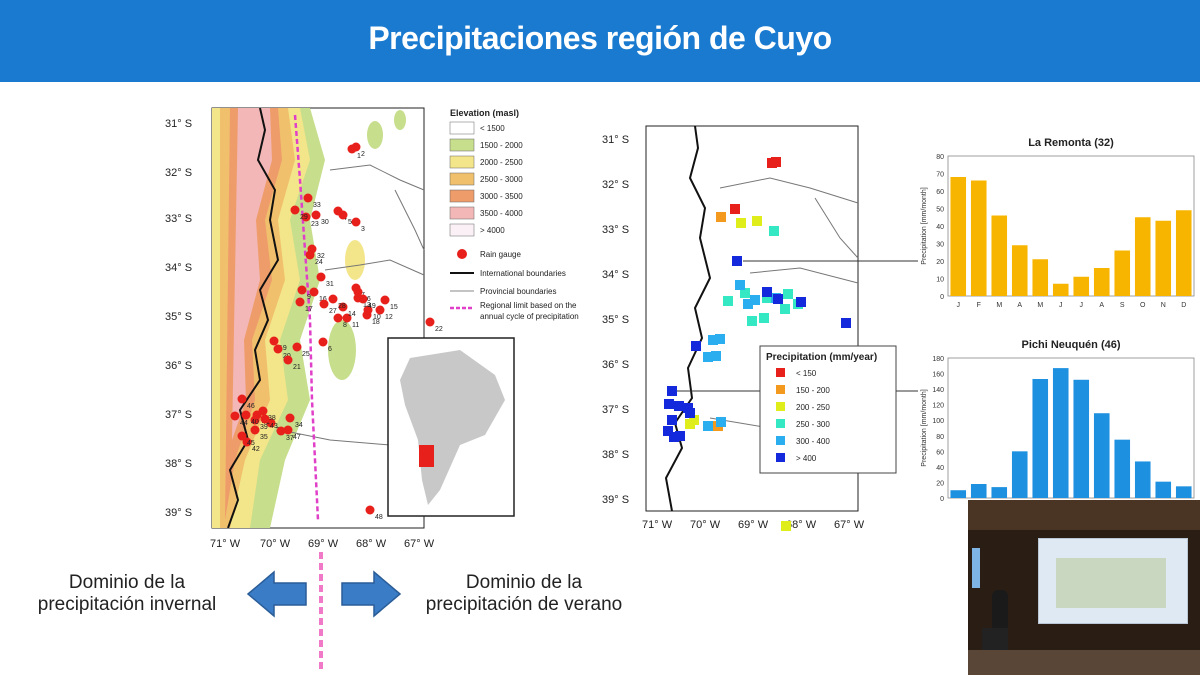  I want to click on legend-label: 150 - 200, so click(813, 390).